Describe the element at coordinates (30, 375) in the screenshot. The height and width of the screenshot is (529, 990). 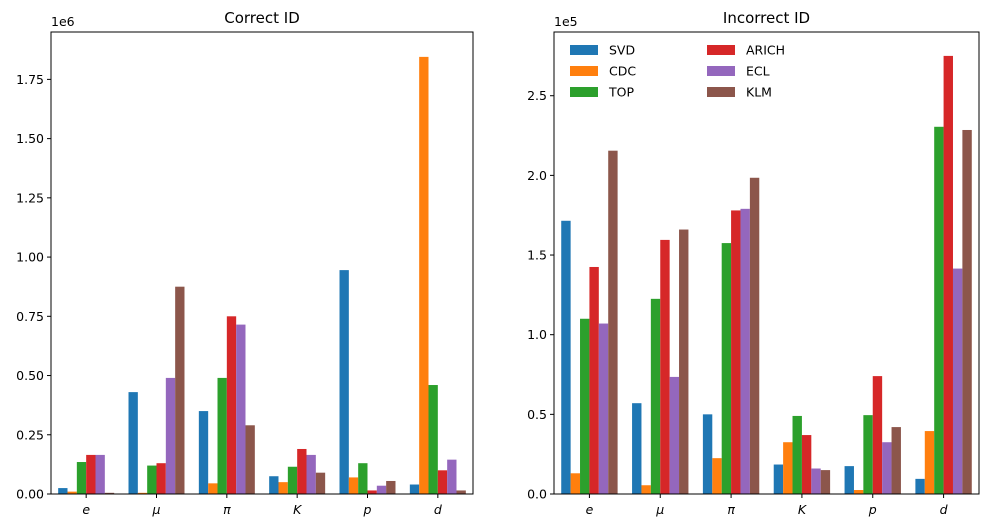
I see `y-tick-label: 0.50` at that location.